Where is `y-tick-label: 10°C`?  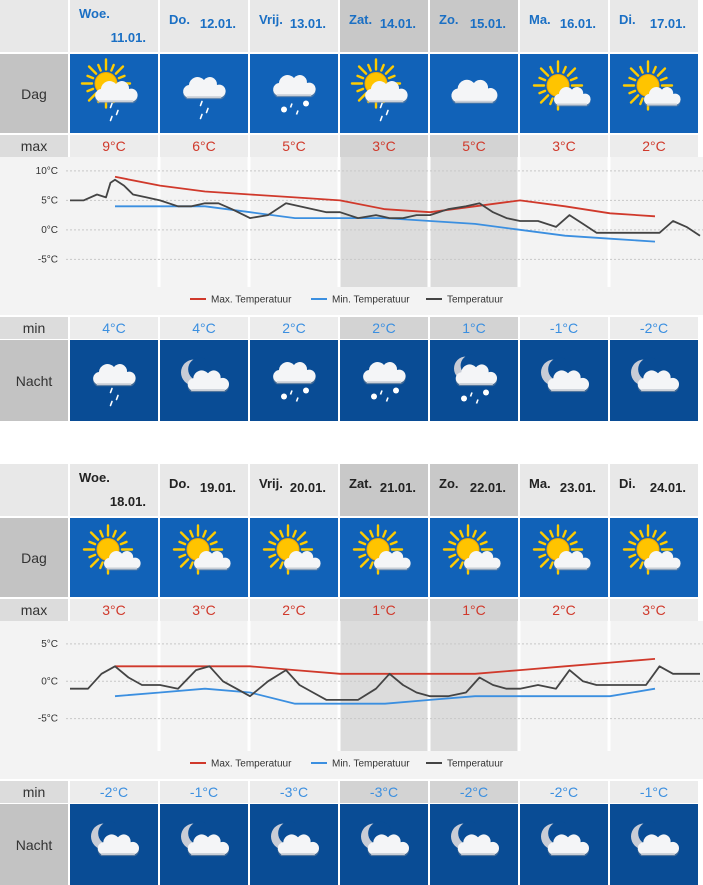 y-tick-label: 10°C is located at coordinates (47, 171).